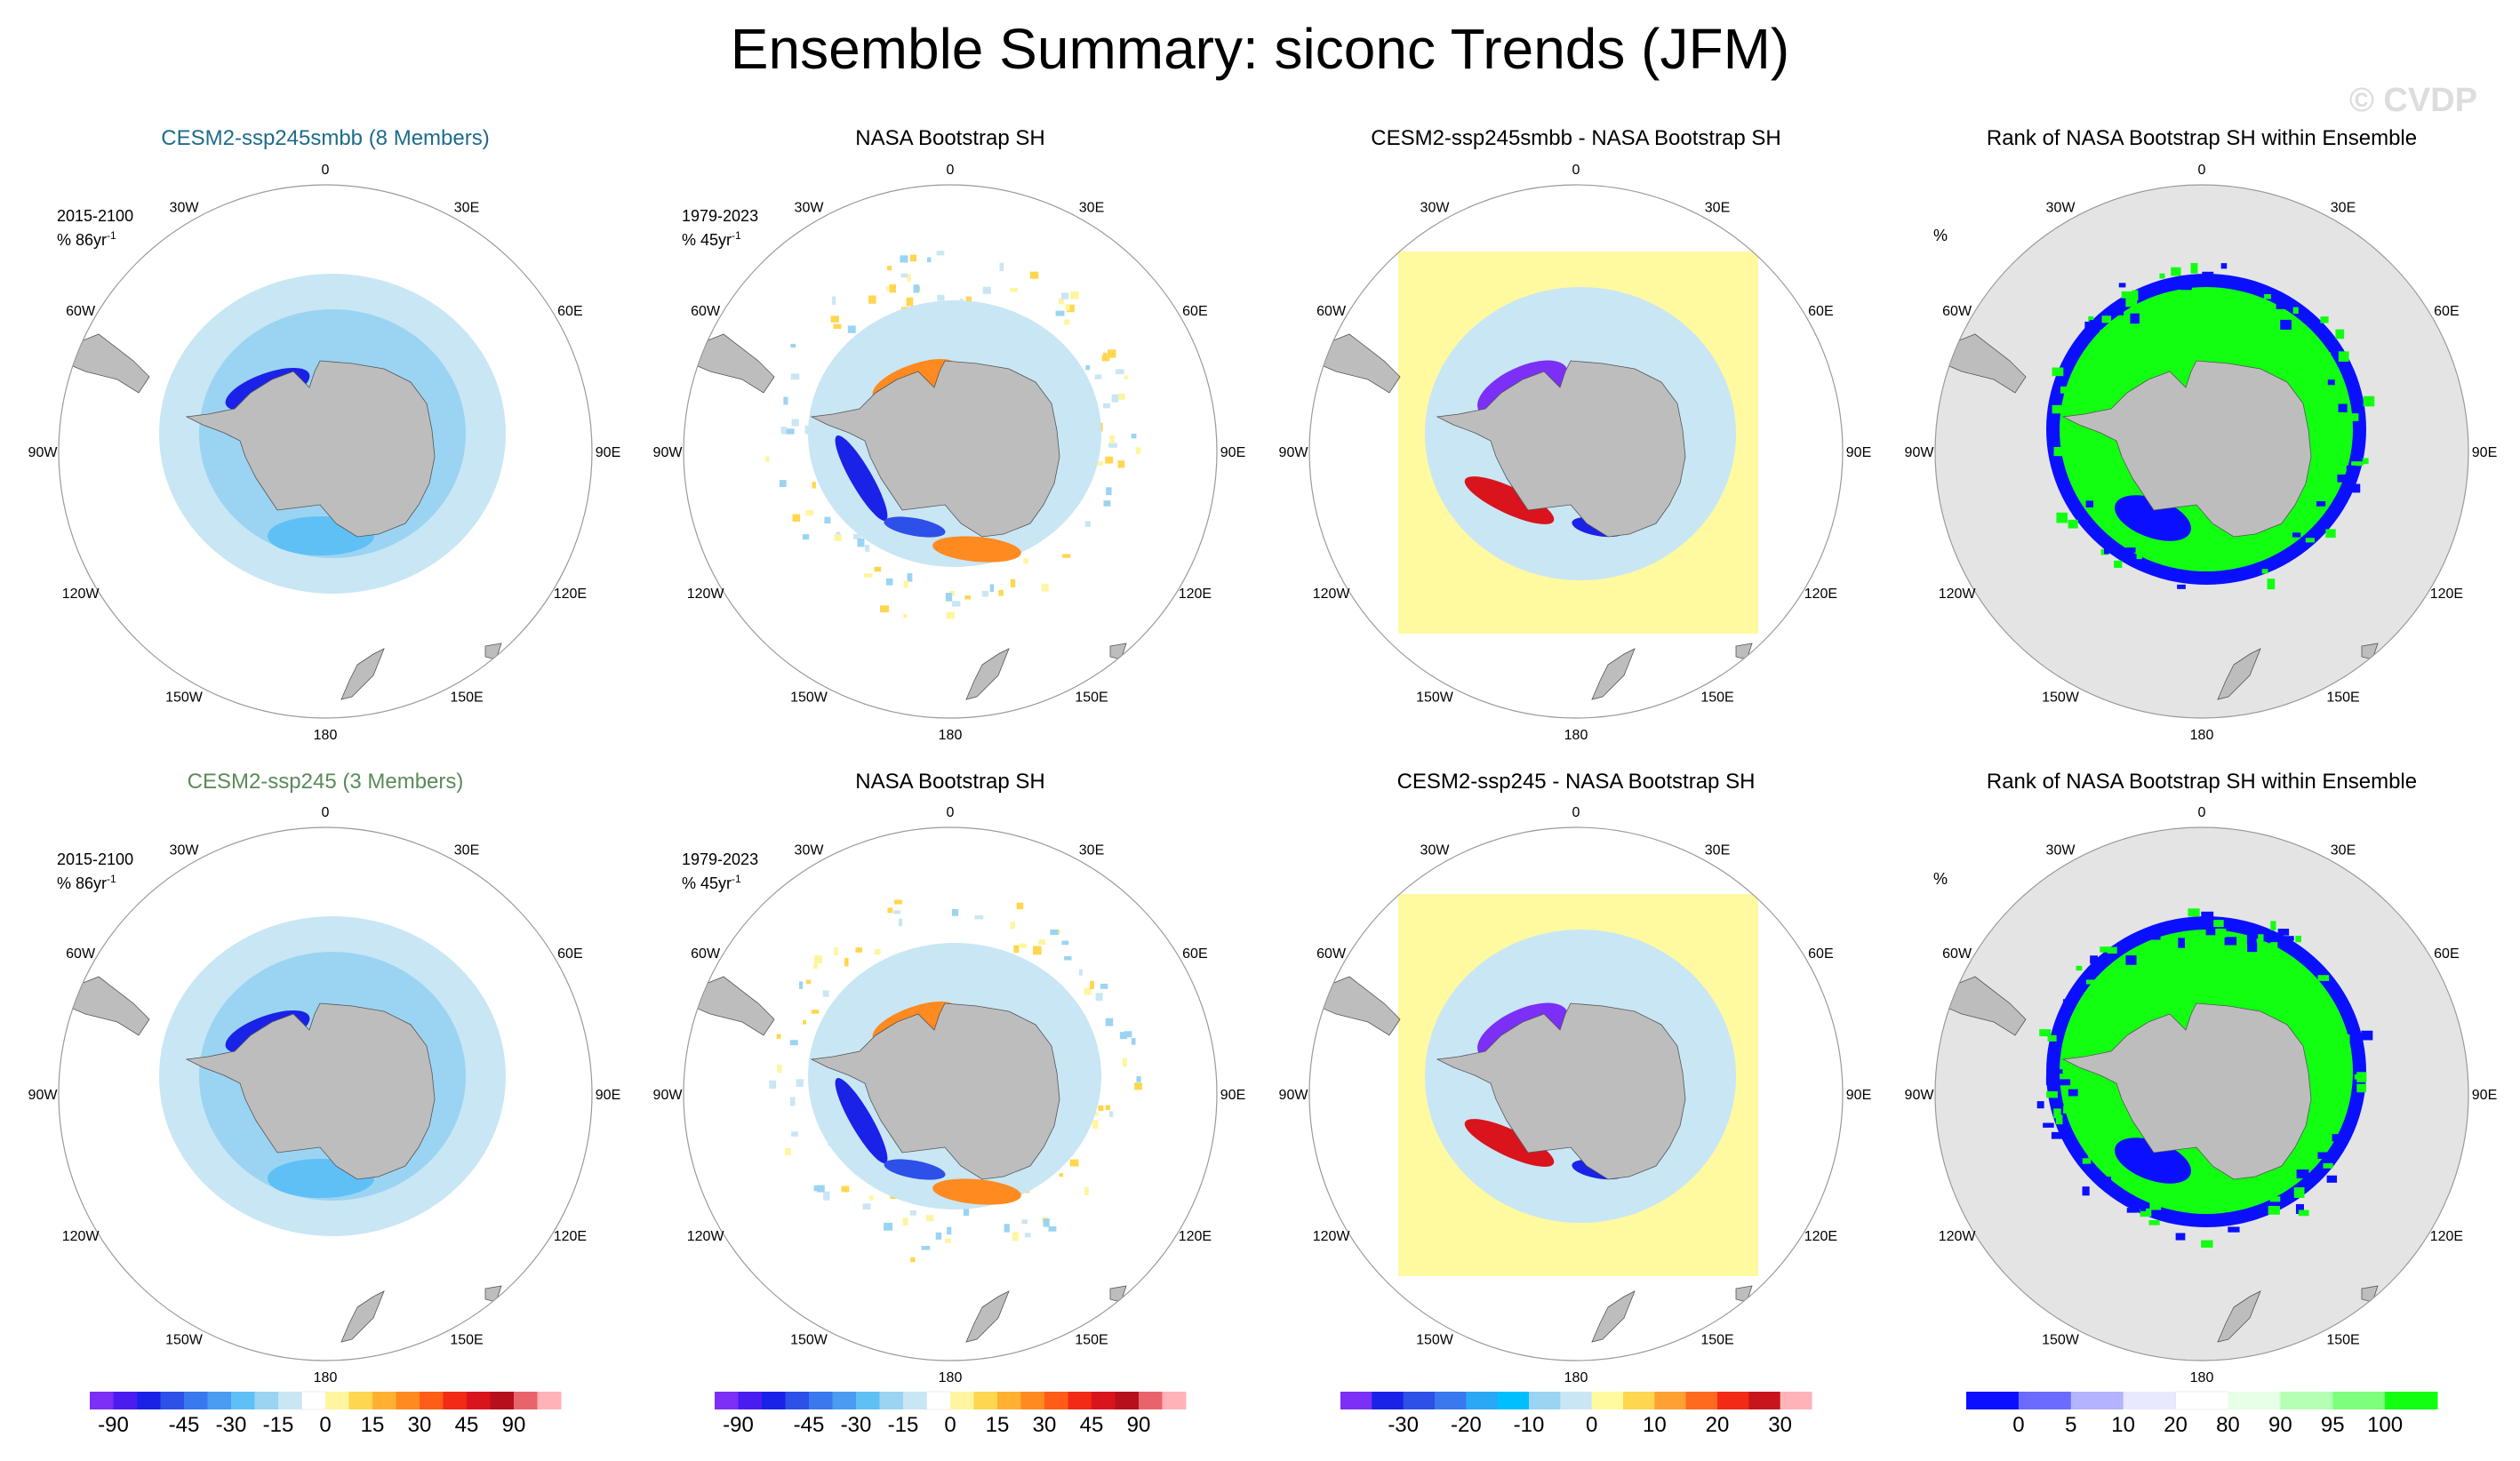 The width and height of the screenshot is (2520, 1461). What do you see at coordinates (2228, 1425) in the screenshot?
I see `colorbar-label: 80` at bounding box center [2228, 1425].